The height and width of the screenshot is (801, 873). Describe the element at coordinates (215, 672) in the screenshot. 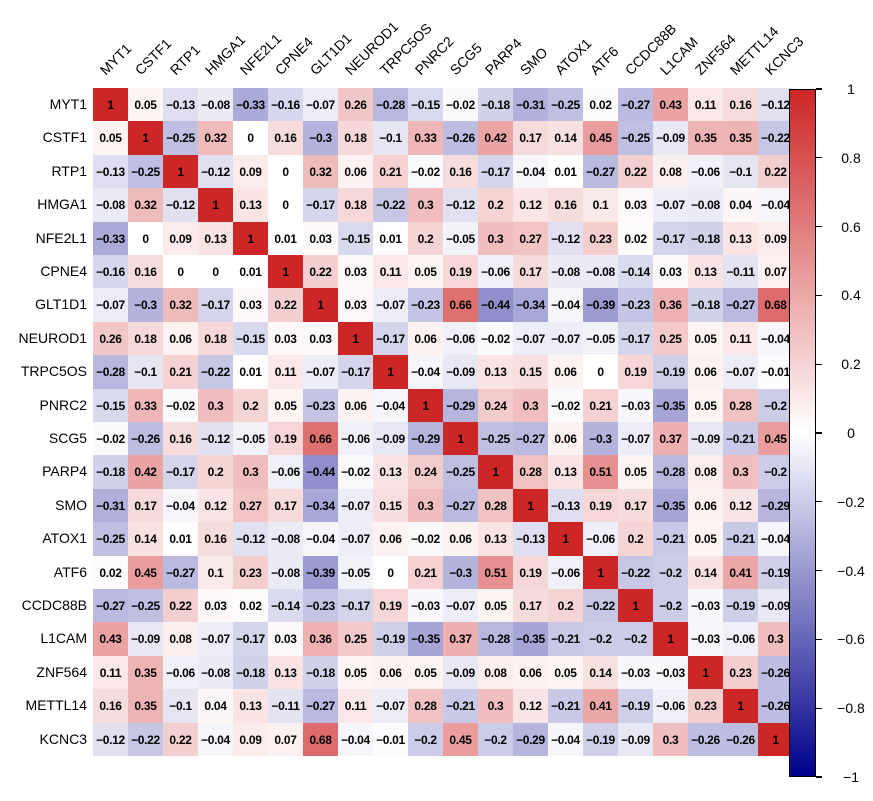

I see `matrix-cell-ZNF564-HMGA1: −0.08` at that location.